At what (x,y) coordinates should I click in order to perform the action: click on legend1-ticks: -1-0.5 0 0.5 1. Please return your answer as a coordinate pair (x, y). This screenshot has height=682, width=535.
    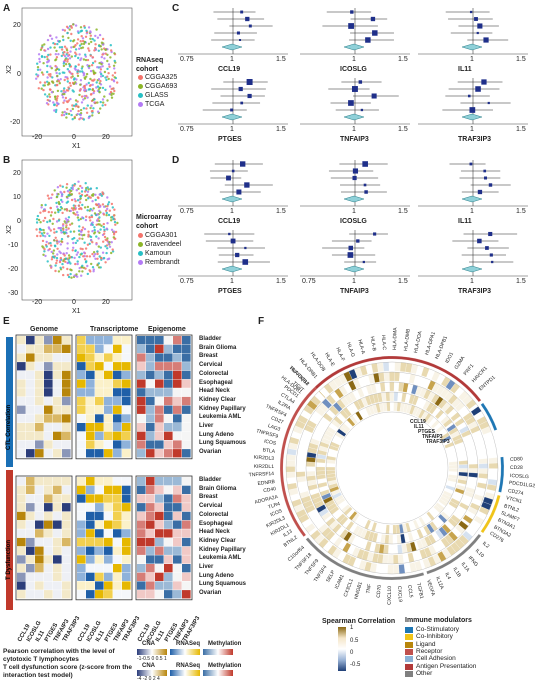
    Looking at the image, I should click on (152, 659).